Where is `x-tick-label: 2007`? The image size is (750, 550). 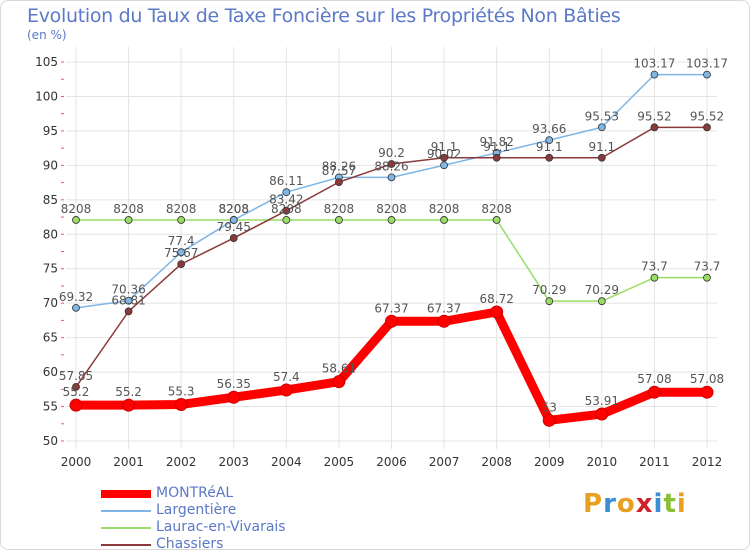
x-tick-label: 2007 is located at coordinates (444, 462).